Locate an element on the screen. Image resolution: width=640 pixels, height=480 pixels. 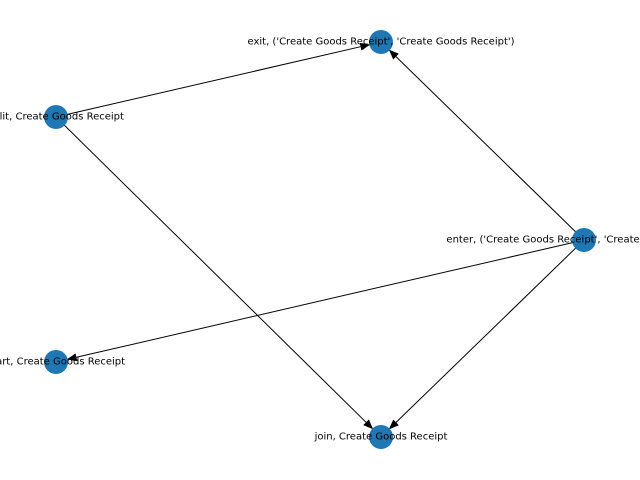
node-split is located at coordinates (56, 117).